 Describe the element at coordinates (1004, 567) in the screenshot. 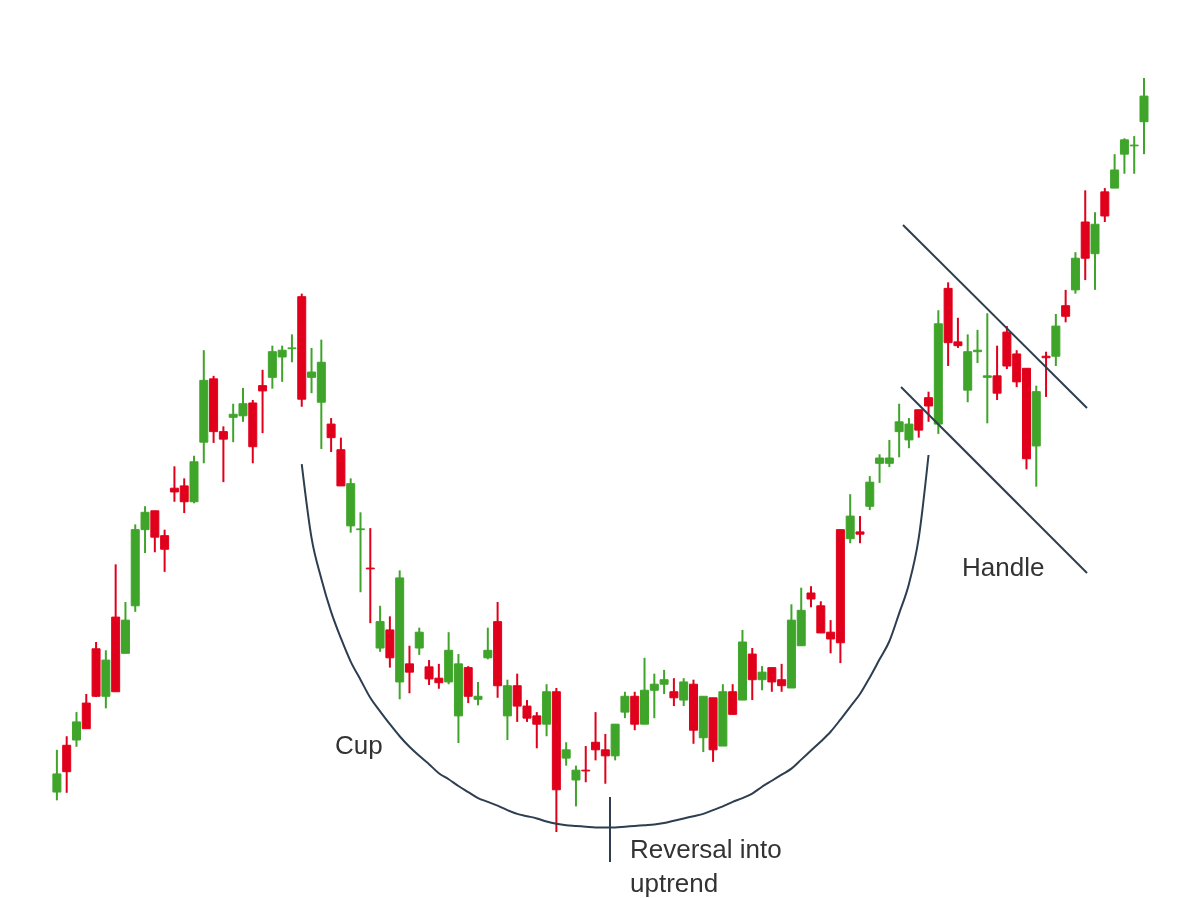

I see `annotation: Handle` at that location.